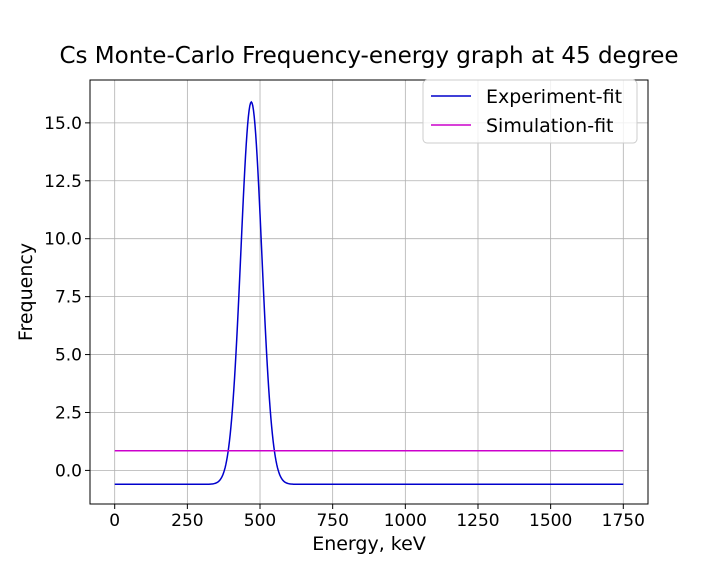  I want to click on y-axis: 0.0 2.5 5.0 7.5 10.0 12.5 15.0, so click(67, 297).